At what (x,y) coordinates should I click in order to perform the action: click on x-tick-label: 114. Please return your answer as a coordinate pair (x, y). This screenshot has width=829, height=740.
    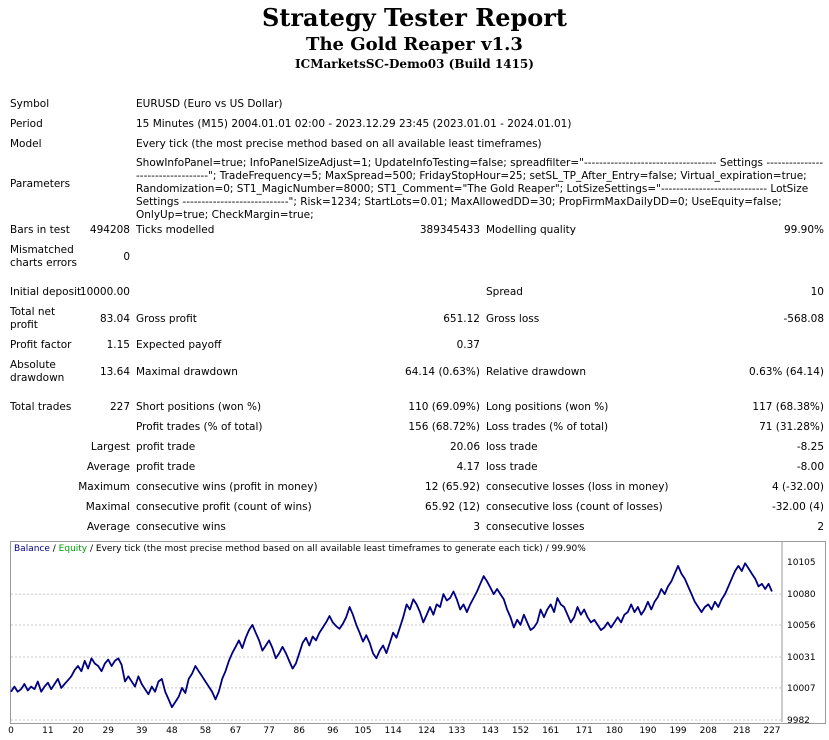
    Looking at the image, I should click on (393, 731).